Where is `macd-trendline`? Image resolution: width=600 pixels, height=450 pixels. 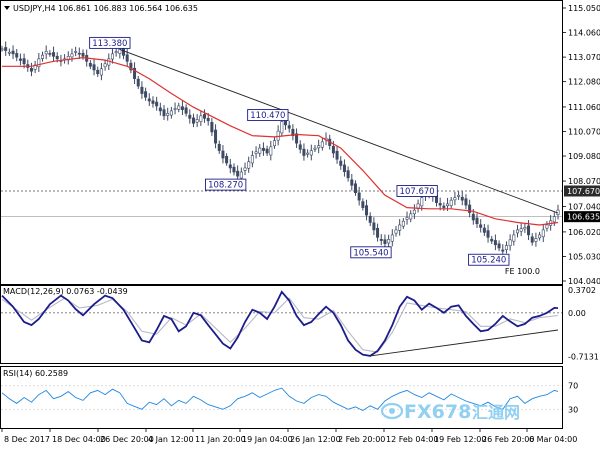
macd-trendline is located at coordinates (464, 343).